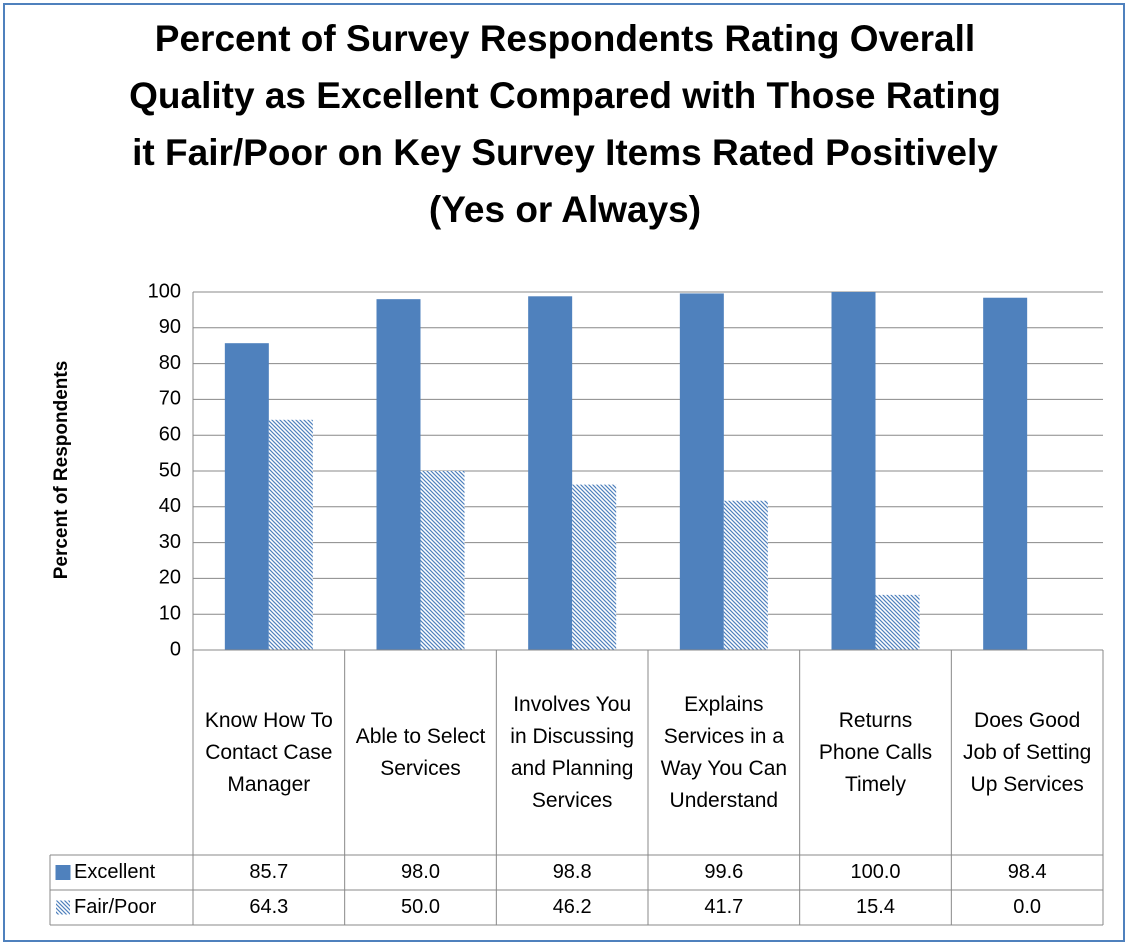 Image resolution: width=1128 pixels, height=945 pixels. I want to click on y-tick-label: 90, so click(170, 327).